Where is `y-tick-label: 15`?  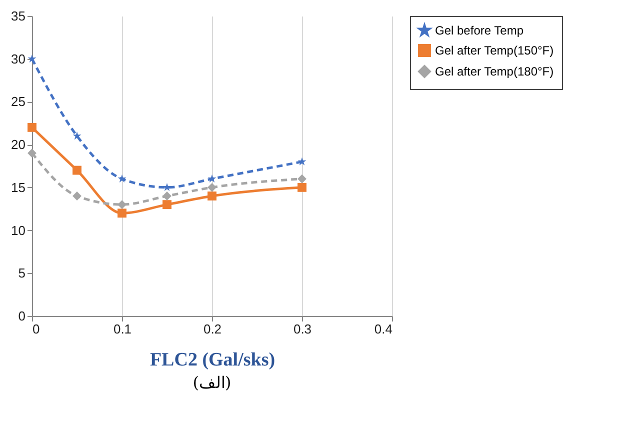
y-tick-label: 15 is located at coordinates (18, 187).